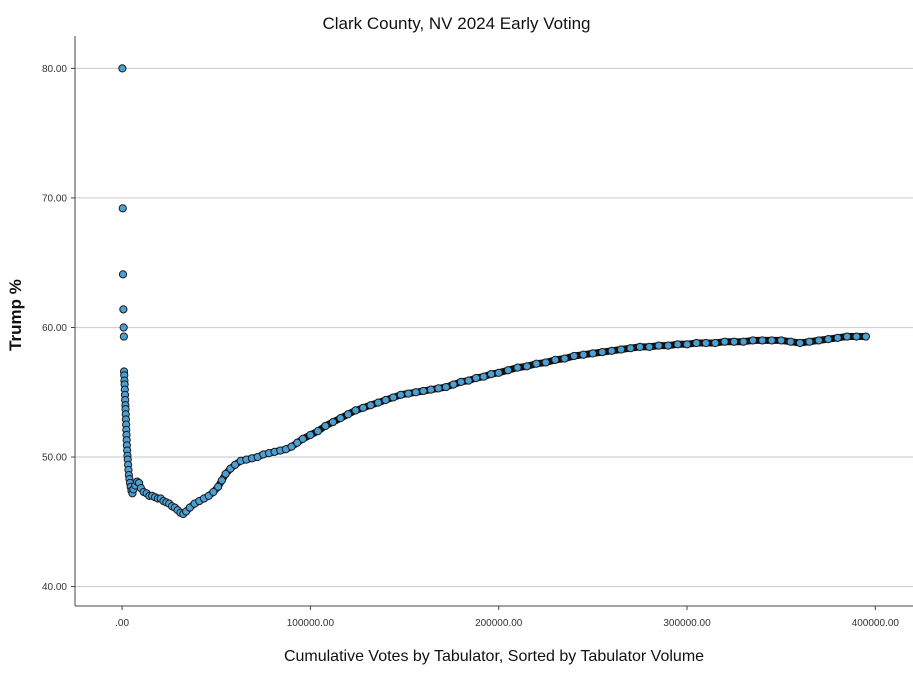  What do you see at coordinates (54, 69) in the screenshot?
I see `y-tick-label: 80.00` at bounding box center [54, 69].